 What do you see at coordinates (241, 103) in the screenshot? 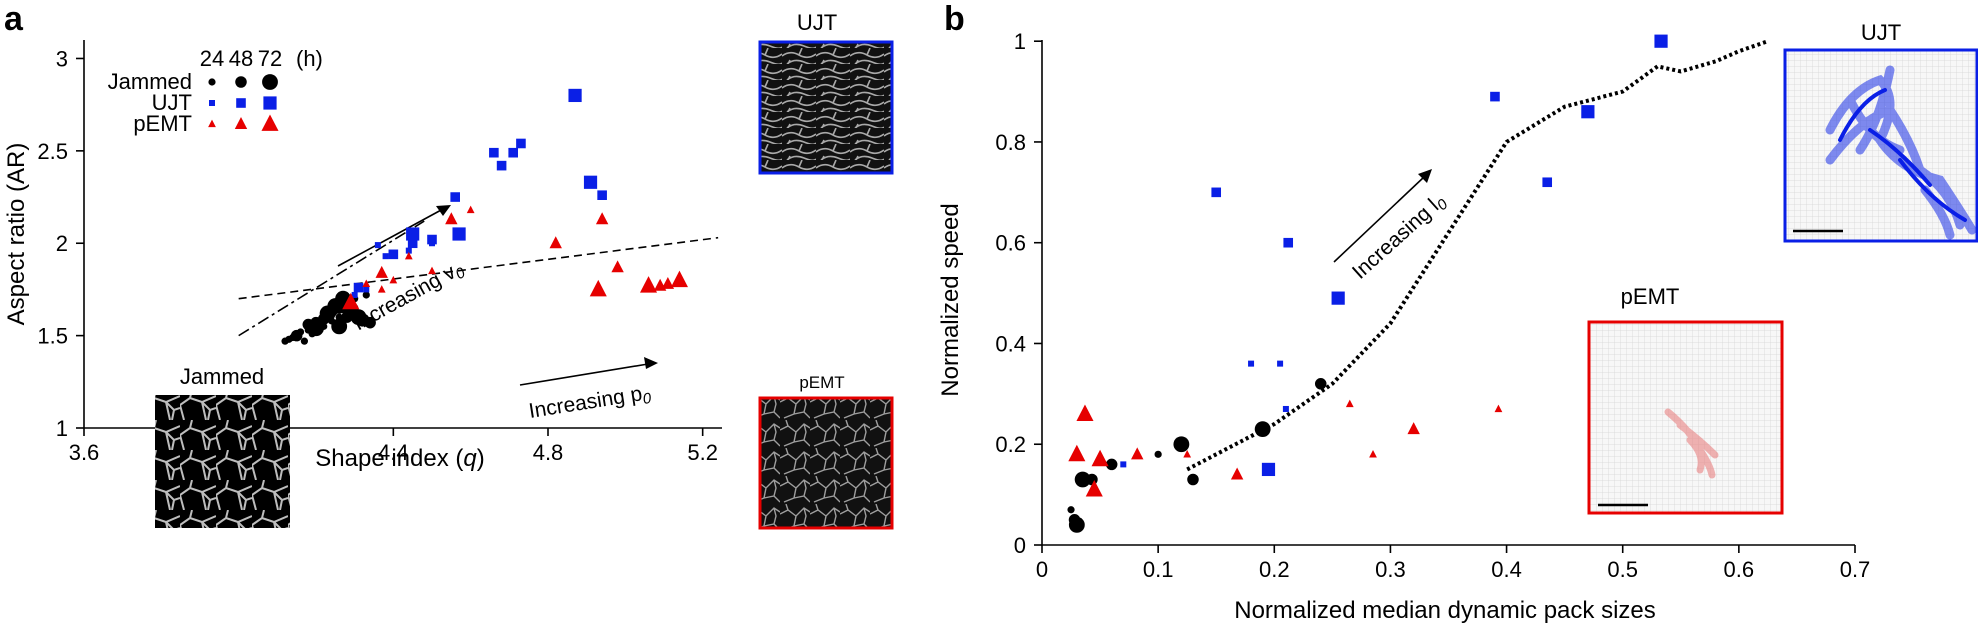
I see `legend-marker-ujt` at bounding box center [241, 103].